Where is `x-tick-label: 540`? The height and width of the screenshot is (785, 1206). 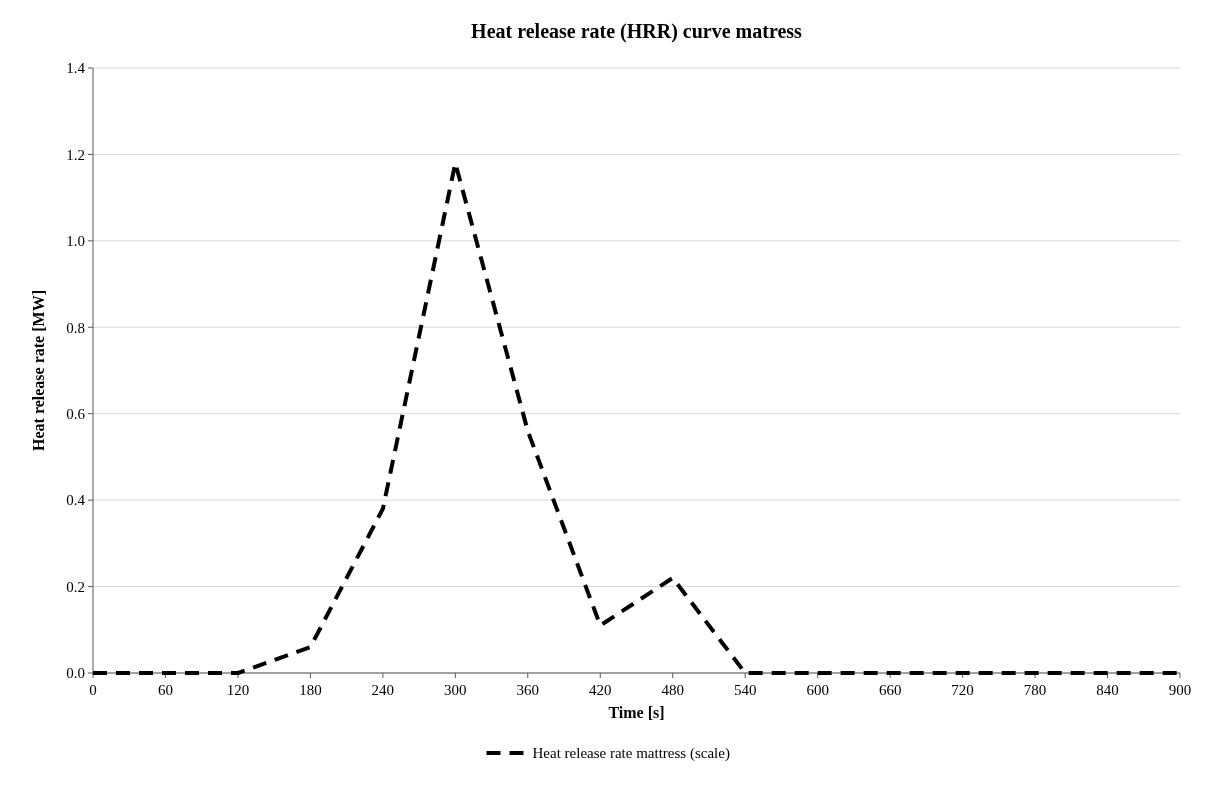 x-tick-label: 540 is located at coordinates (745, 690).